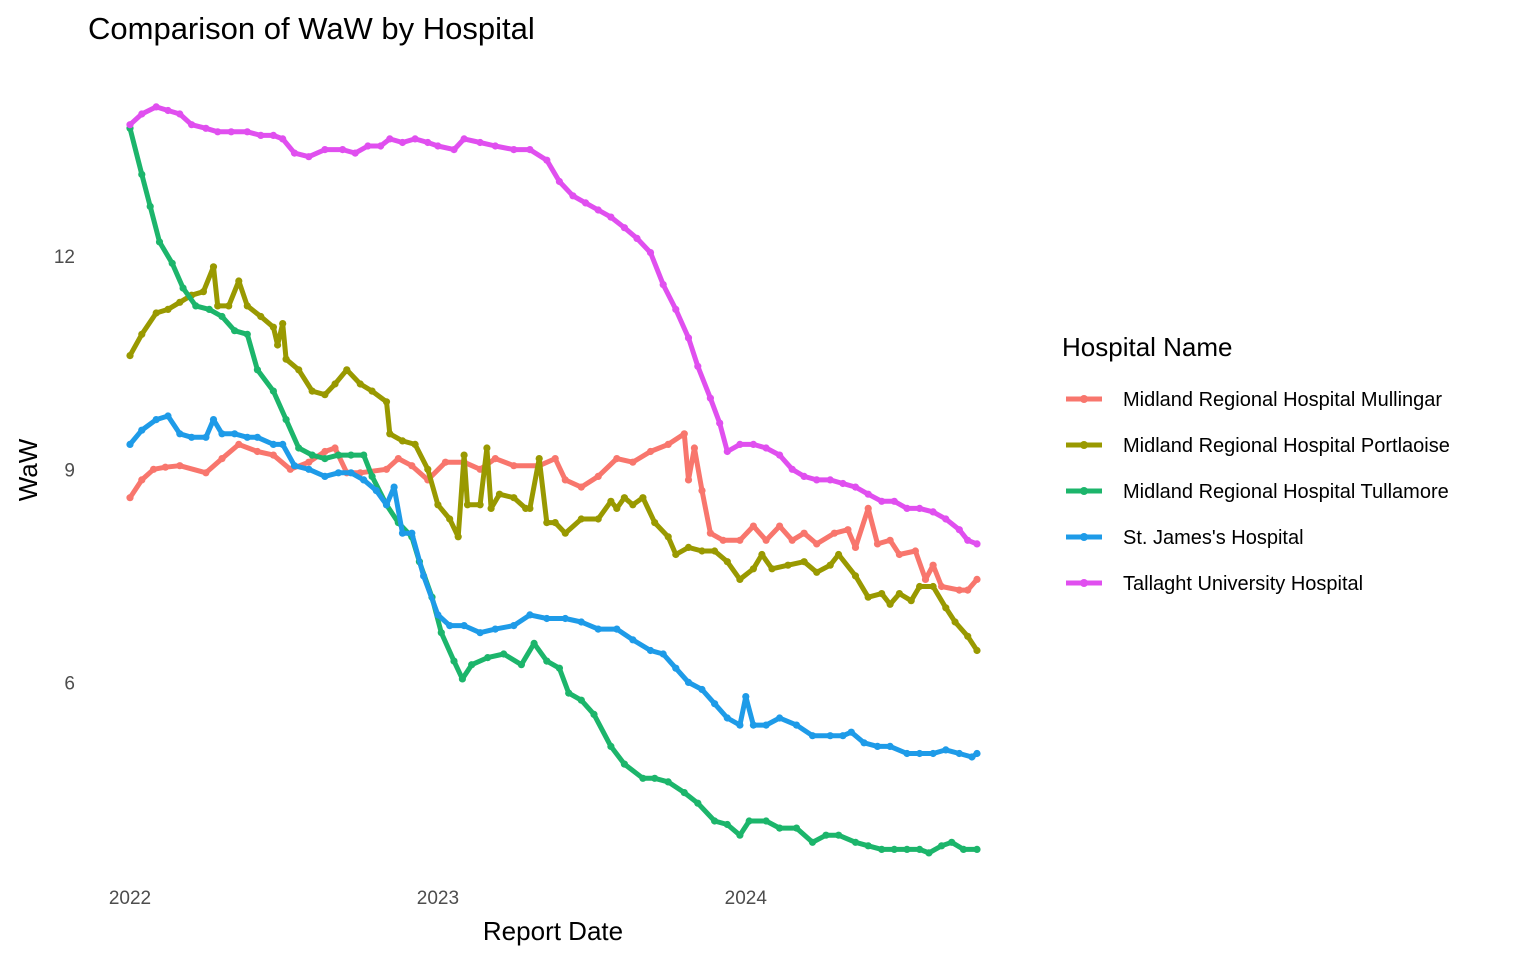 Image resolution: width=1536 pixels, height=960 pixels. What do you see at coordinates (69, 470) in the screenshot?
I see `y-tick-label: 9` at bounding box center [69, 470].